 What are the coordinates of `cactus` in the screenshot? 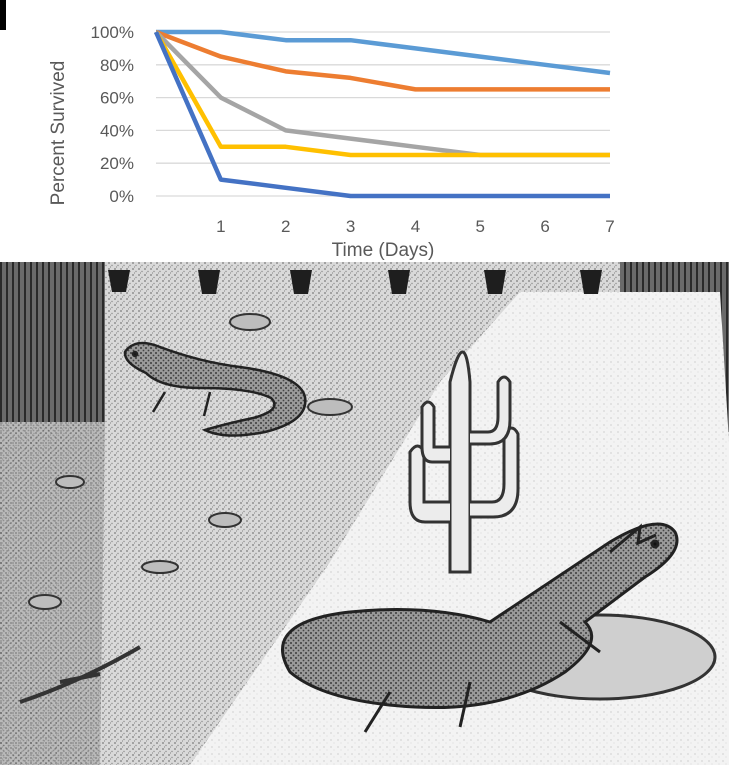 It's located at (464, 462).